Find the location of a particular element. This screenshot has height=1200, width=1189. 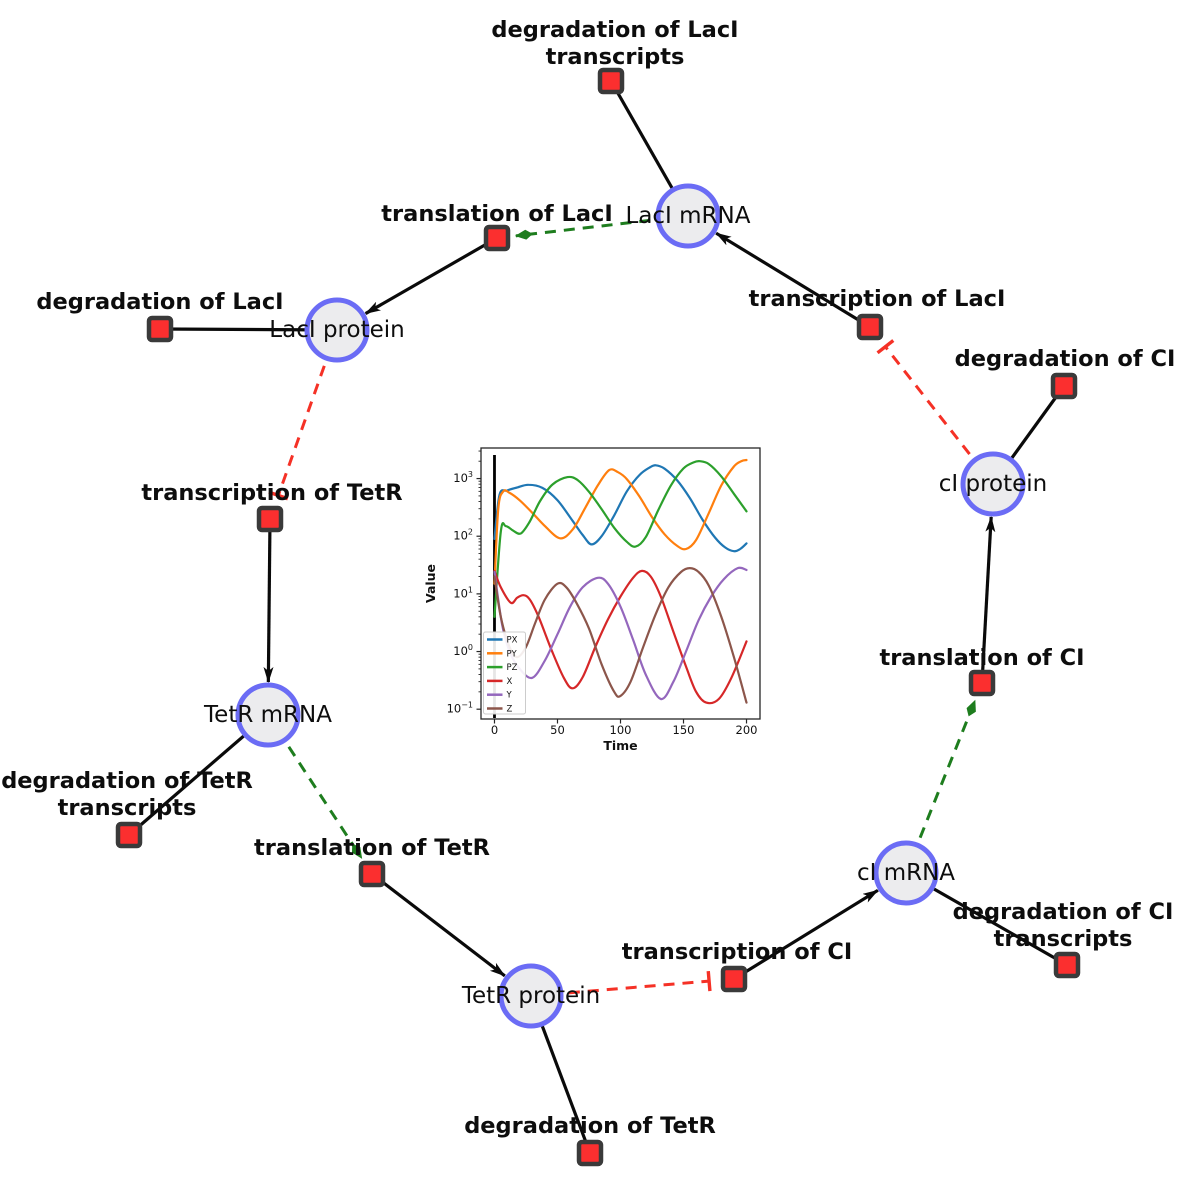

legend-frame is located at coordinates (504, 673).